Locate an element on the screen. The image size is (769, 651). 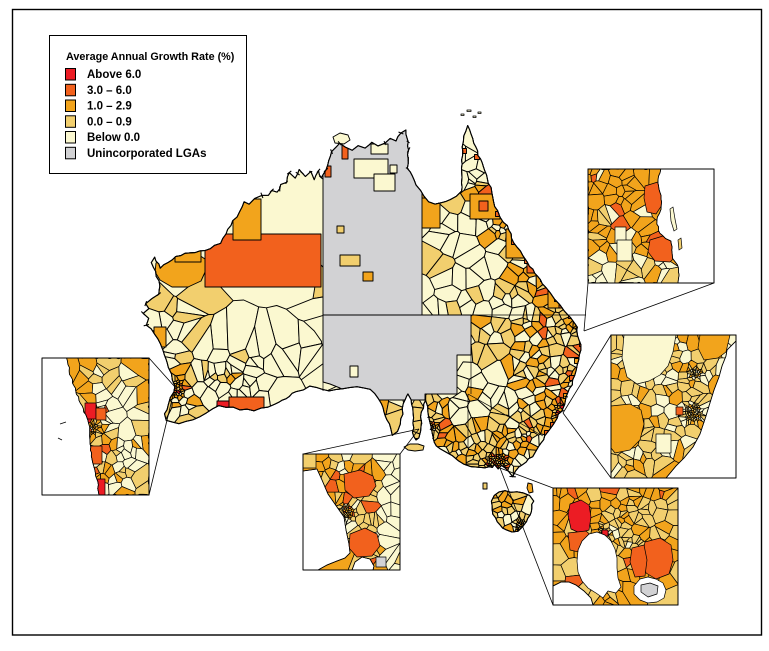
svg-text: Below 0.0 is located at coordinates (113, 138).